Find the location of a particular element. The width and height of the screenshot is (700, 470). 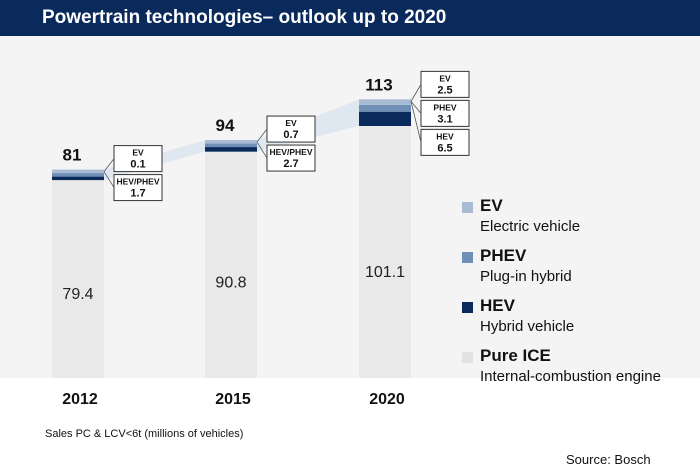

total-label-2012: 81 is located at coordinates (72, 155).